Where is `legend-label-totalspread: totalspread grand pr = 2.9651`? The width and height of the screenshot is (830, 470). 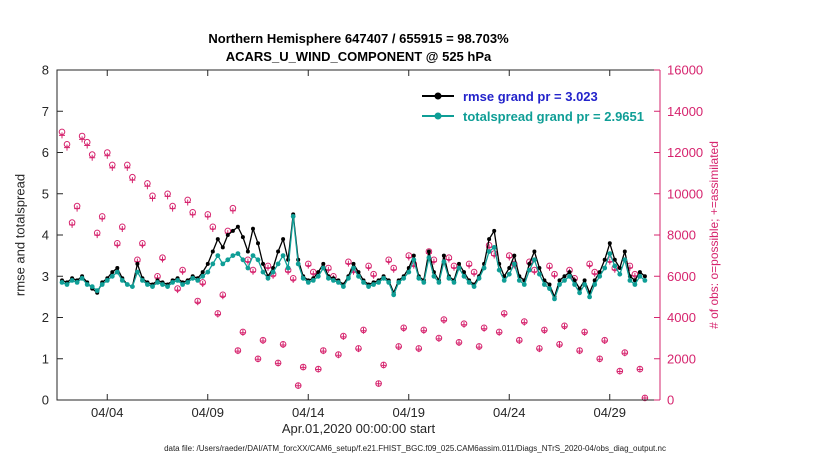 legend-label-totalspread: totalspread grand pr = 2.9651 is located at coordinates (553, 116).